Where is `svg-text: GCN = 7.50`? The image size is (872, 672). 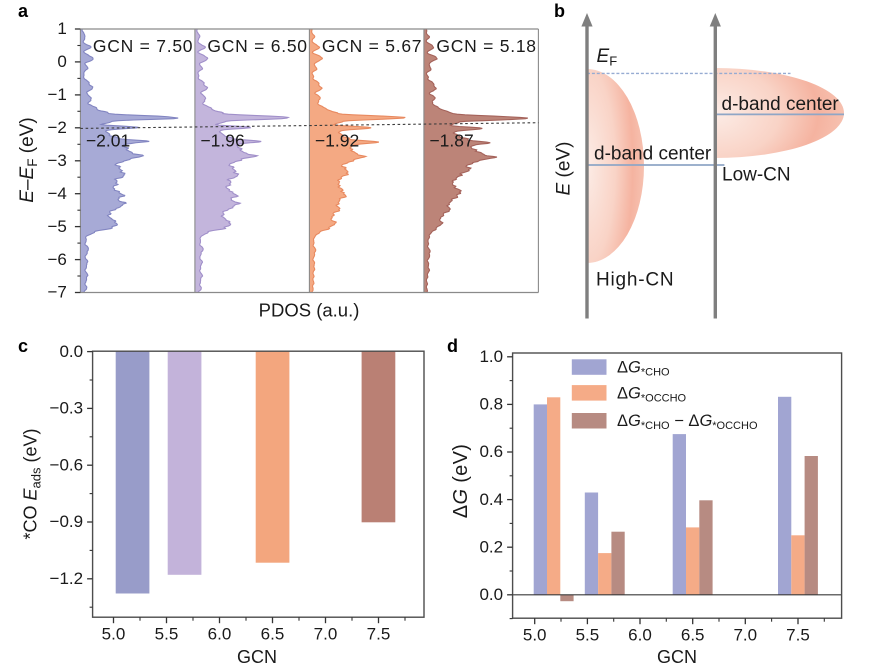
svg-text: GCN = 7.50 is located at coordinates (143, 46).